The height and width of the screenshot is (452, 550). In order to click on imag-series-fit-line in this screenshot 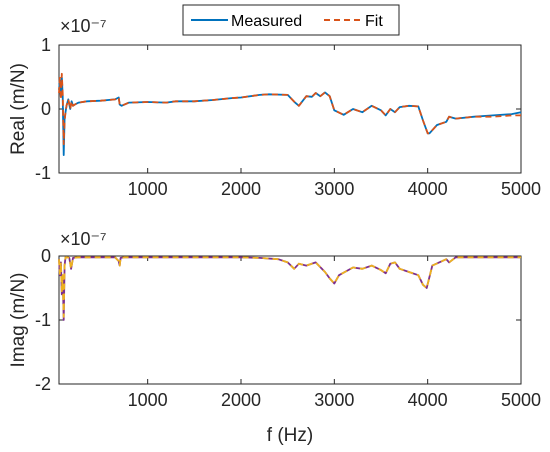, I will do `click(289, 287)`.